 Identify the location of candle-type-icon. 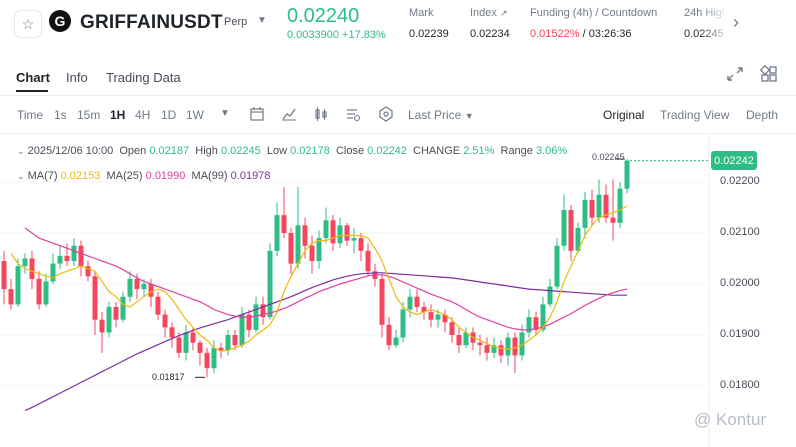
(321, 114).